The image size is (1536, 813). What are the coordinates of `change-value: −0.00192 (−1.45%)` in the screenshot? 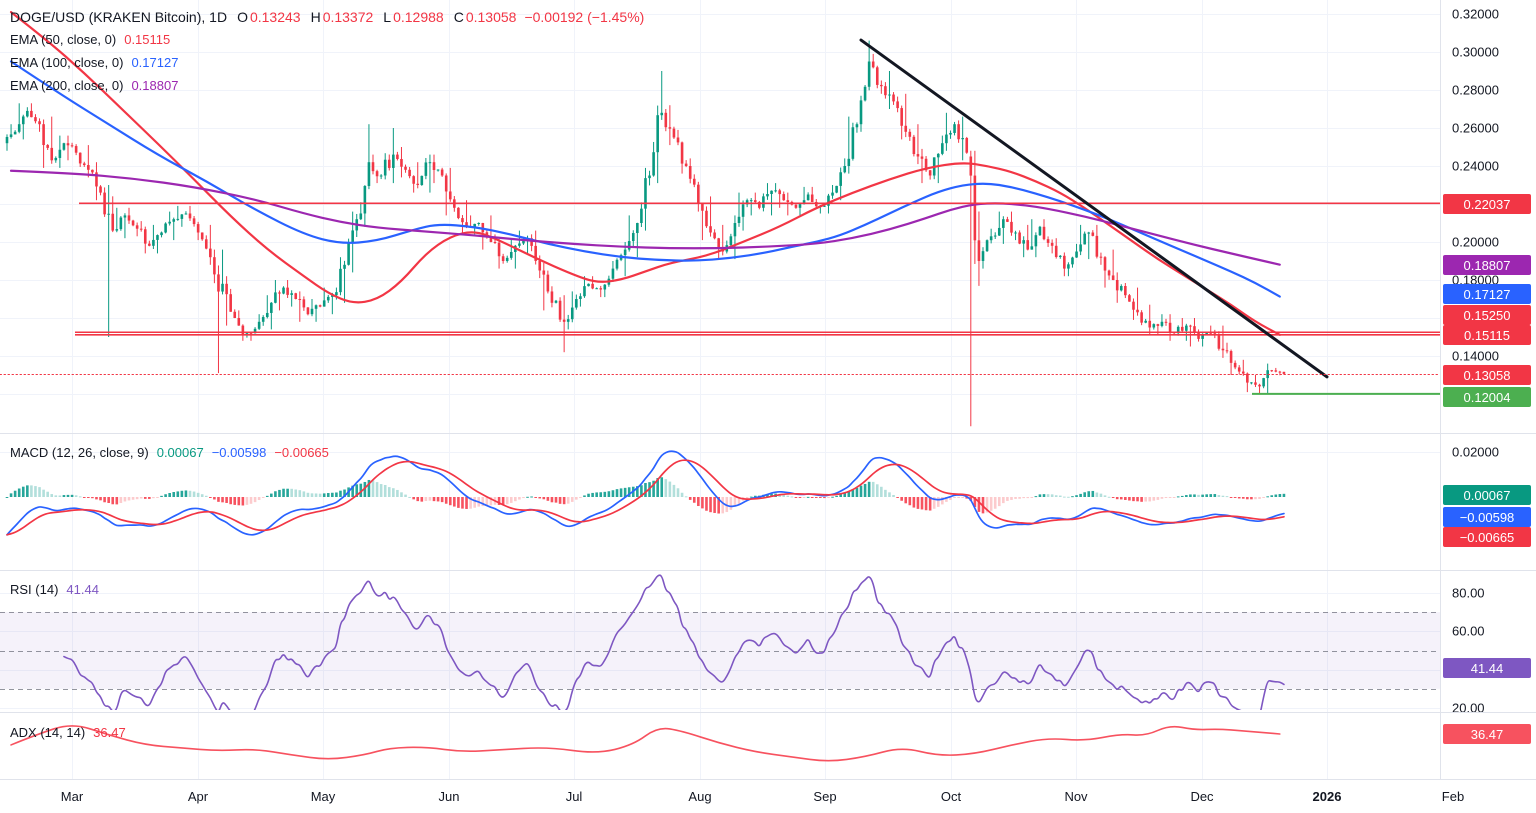 It's located at (584, 16).